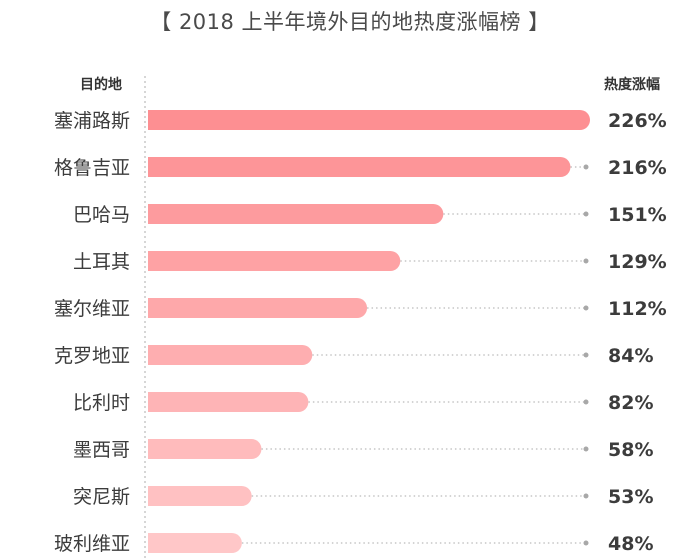 The image size is (700, 558). Describe the element at coordinates (630, 356) in the screenshot. I see `value-label: 84%` at that location.